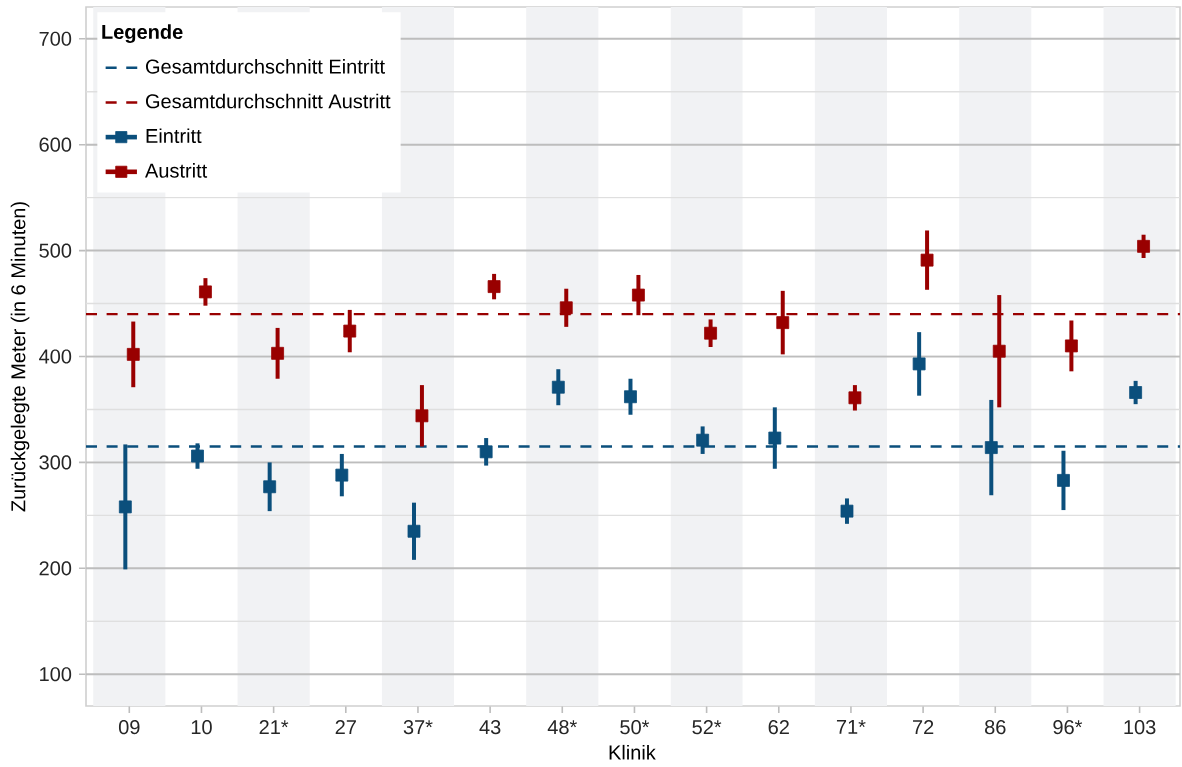 Image resolution: width=1182 pixels, height=767 pixels. What do you see at coordinates (268, 101) in the screenshot?
I see `legend-label: Gesamtdurchschnitt Austritt` at bounding box center [268, 101].